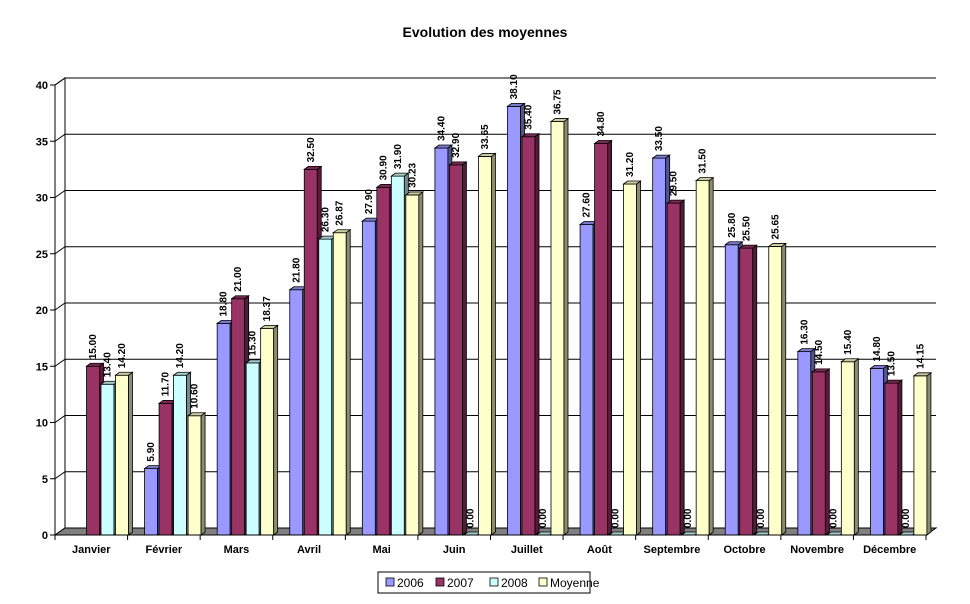  Describe the element at coordinates (817, 550) in the screenshot. I see `category-label: Novembre` at that location.